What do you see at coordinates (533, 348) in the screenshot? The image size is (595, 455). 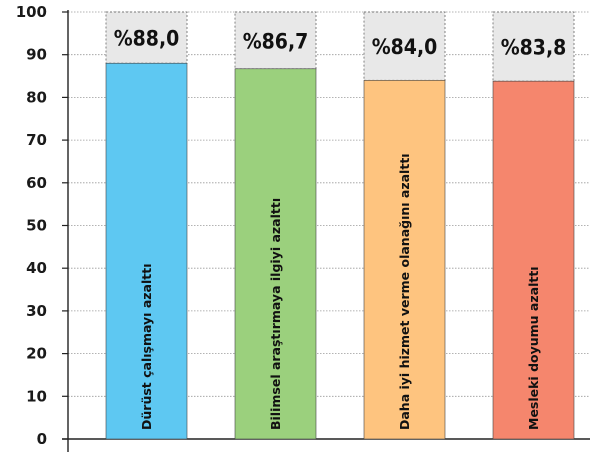 I see `category-label: Mesleki doyumu azalttı` at bounding box center [533, 348].